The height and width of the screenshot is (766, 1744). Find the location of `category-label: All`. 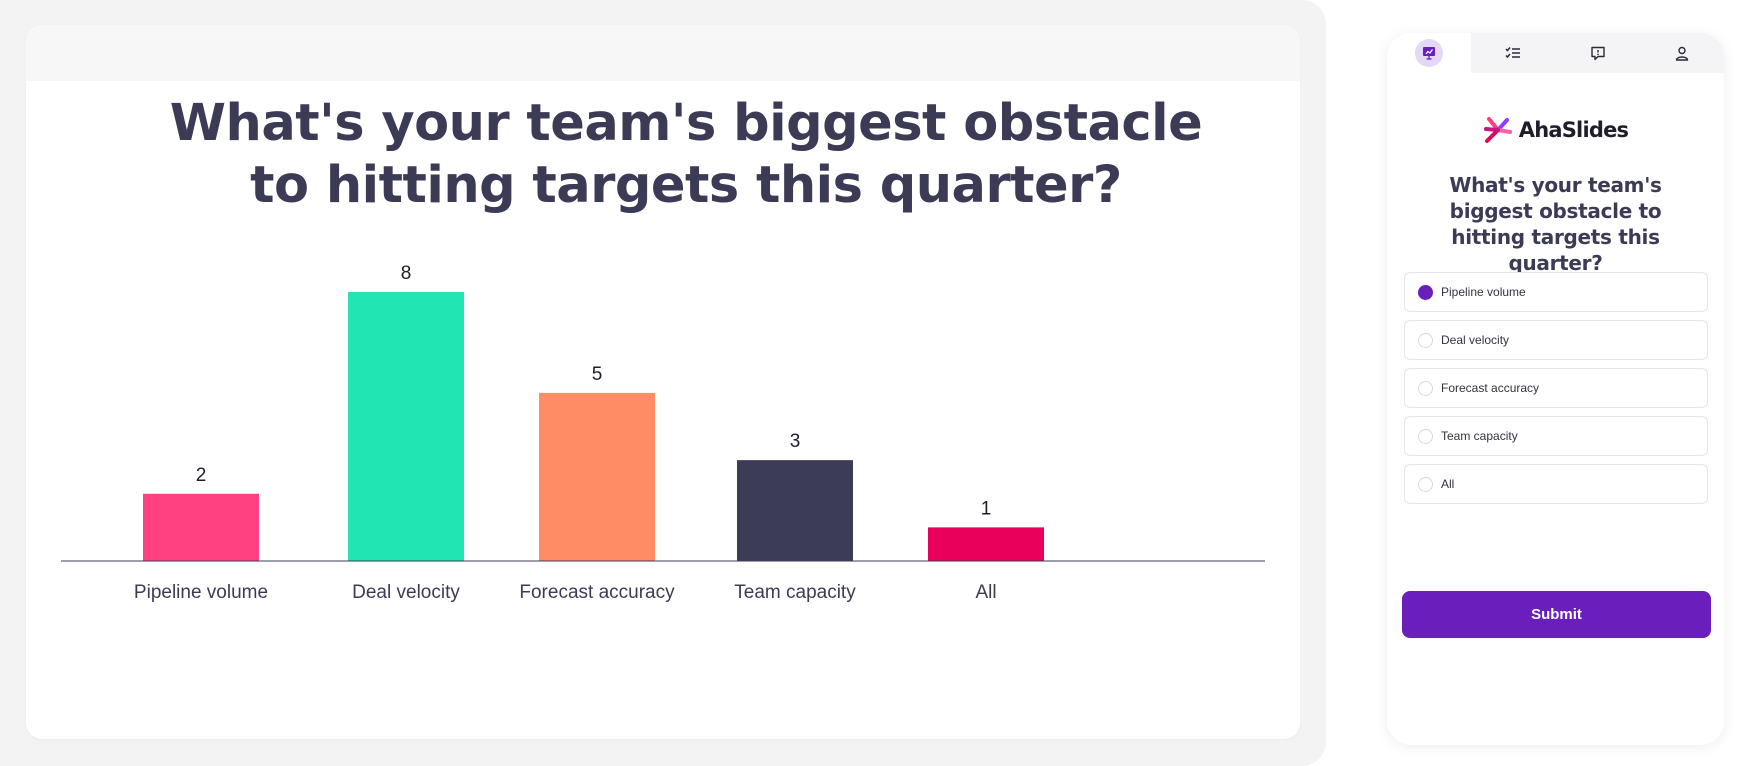

category-label: All is located at coordinates (985, 592).